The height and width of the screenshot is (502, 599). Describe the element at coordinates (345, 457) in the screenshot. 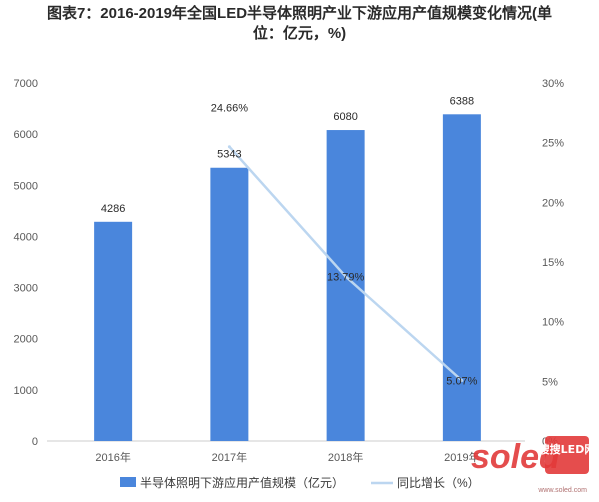

I see `x-tick-label: 2018年` at that location.